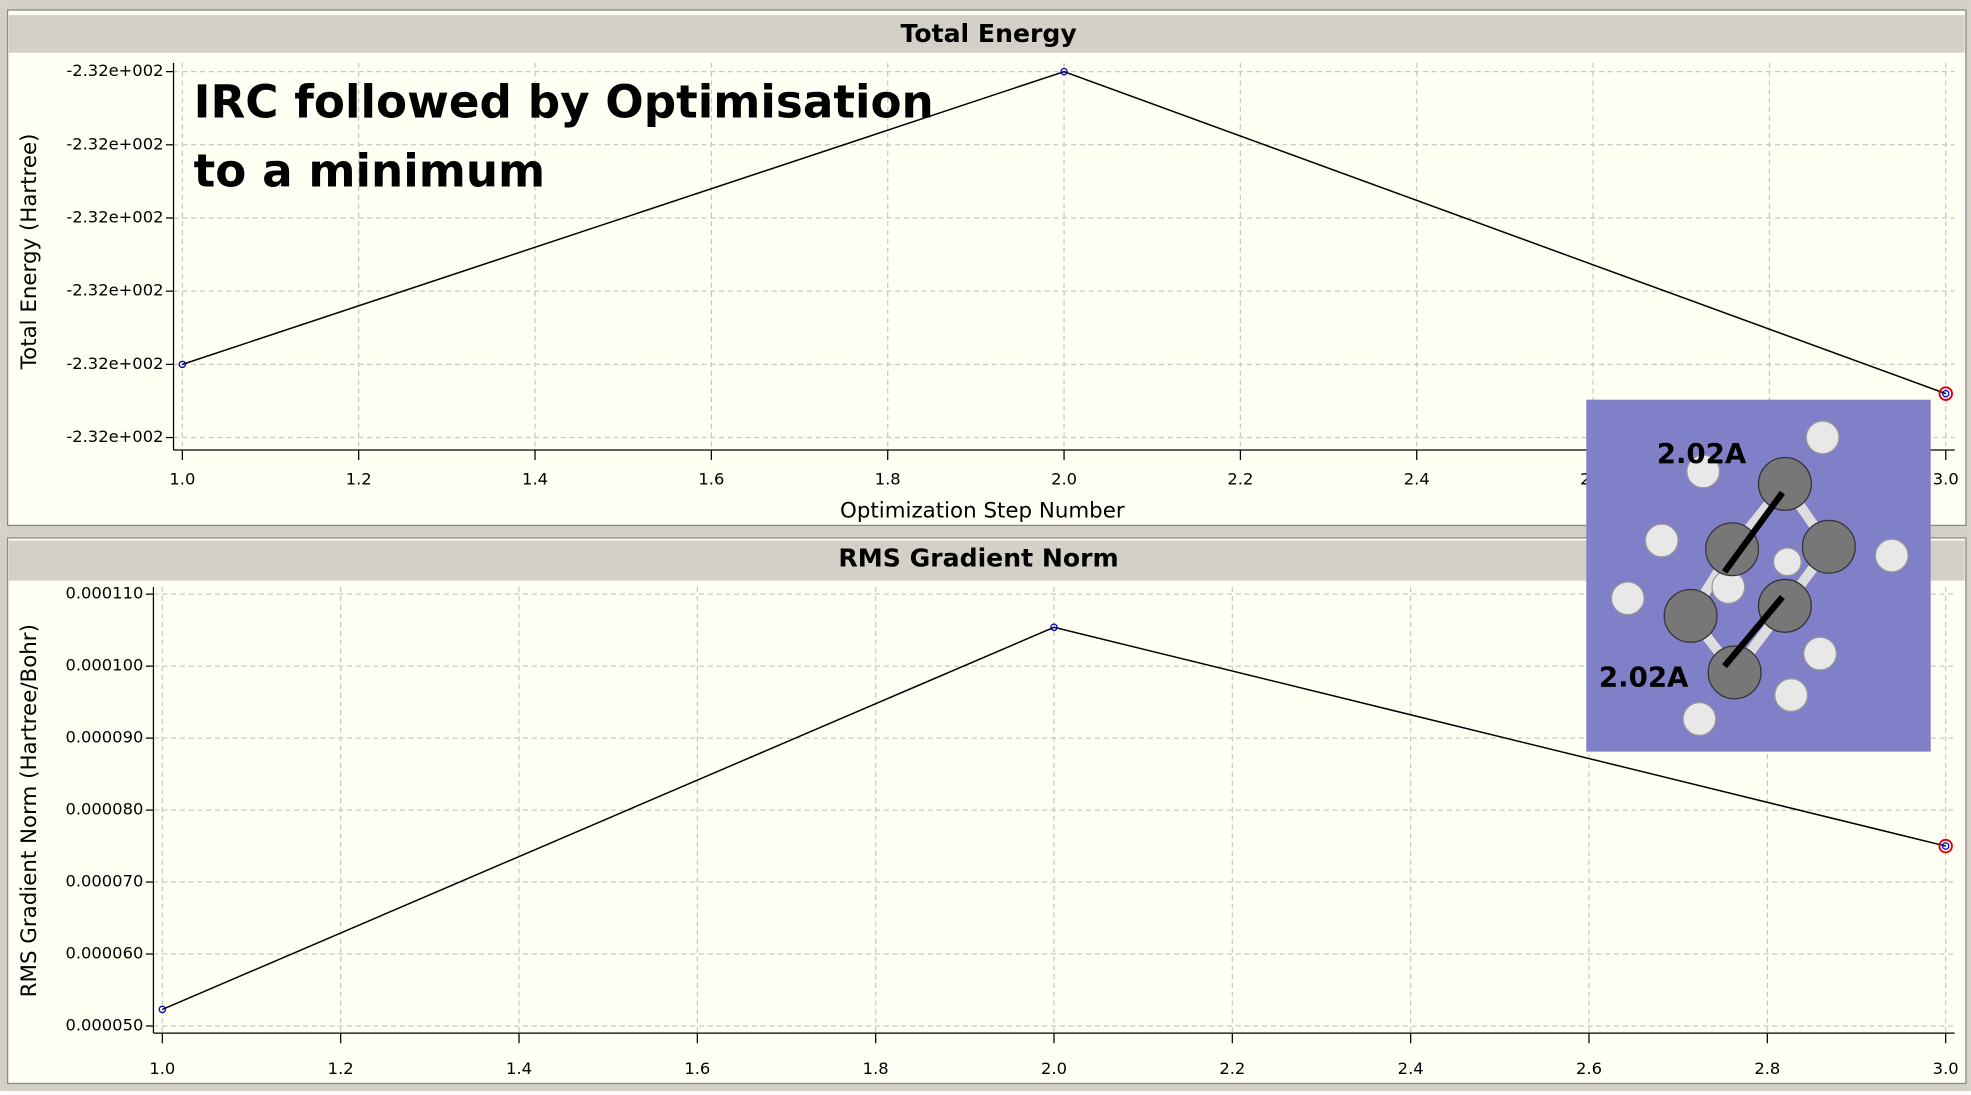  What do you see at coordinates (104, 881) in the screenshot?
I see `y-tick-label: 0.000070` at bounding box center [104, 881].